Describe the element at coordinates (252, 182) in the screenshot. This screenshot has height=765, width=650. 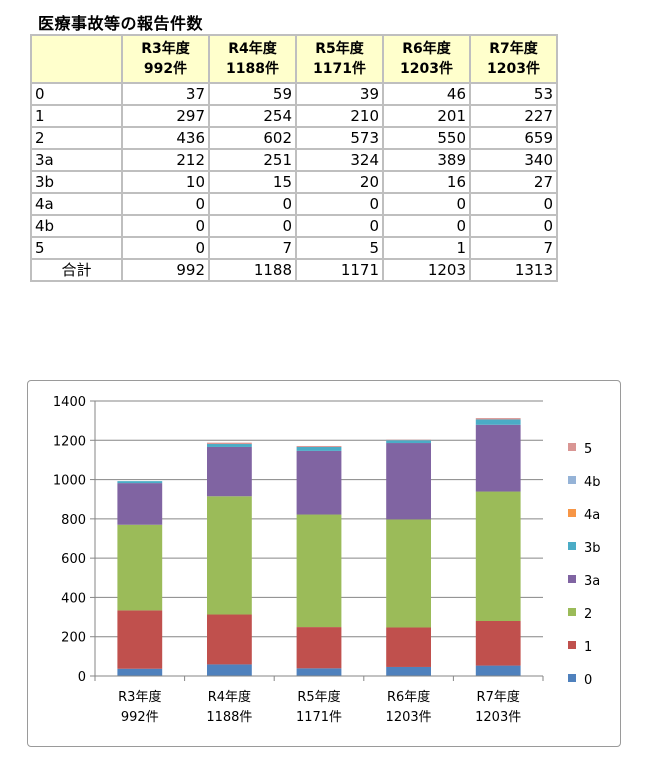
I see `table-cell: 15` at that location.